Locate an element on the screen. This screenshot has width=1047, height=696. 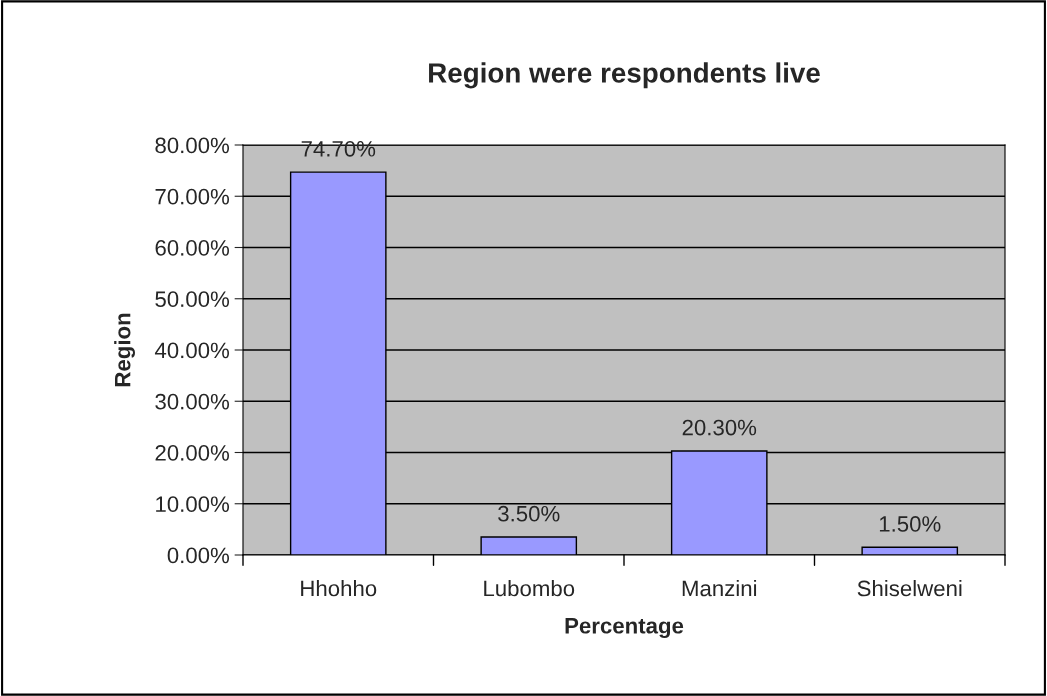
y-tick-label: 20.00% is located at coordinates (192, 453).